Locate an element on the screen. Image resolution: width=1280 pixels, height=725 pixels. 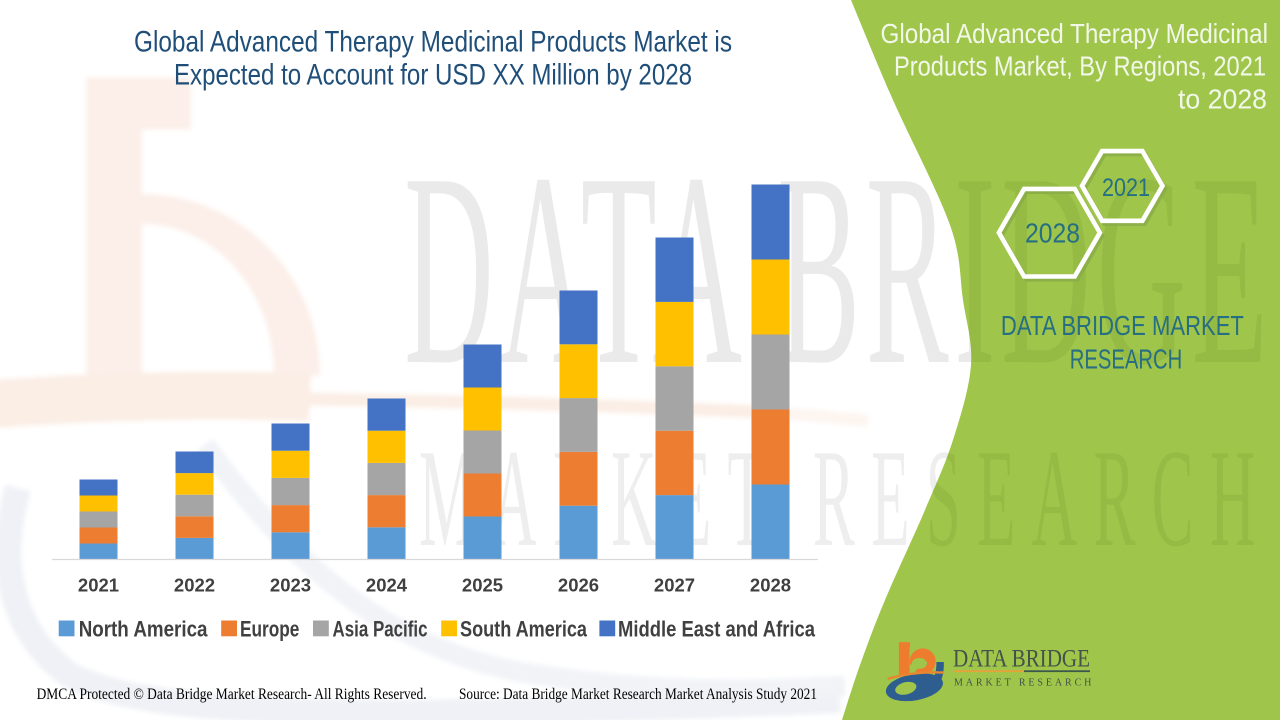
svg-text: North America is located at coordinates (143, 629).